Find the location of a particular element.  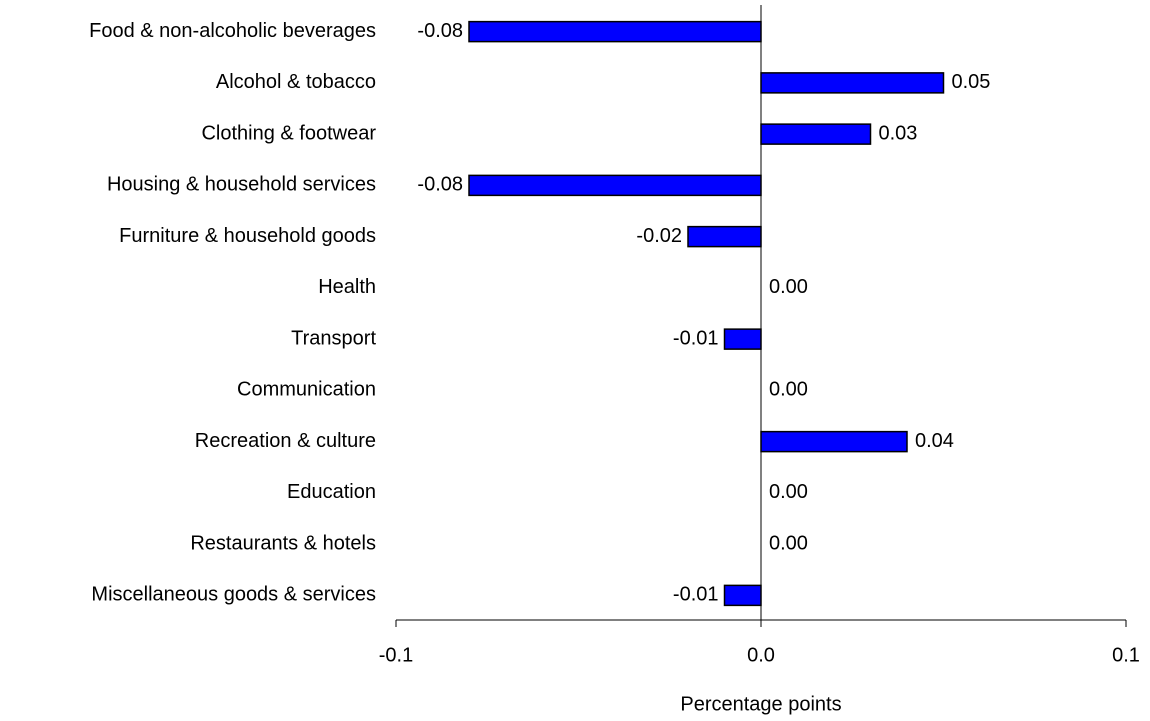

x-tick-label: 0.0 is located at coordinates (761, 655).